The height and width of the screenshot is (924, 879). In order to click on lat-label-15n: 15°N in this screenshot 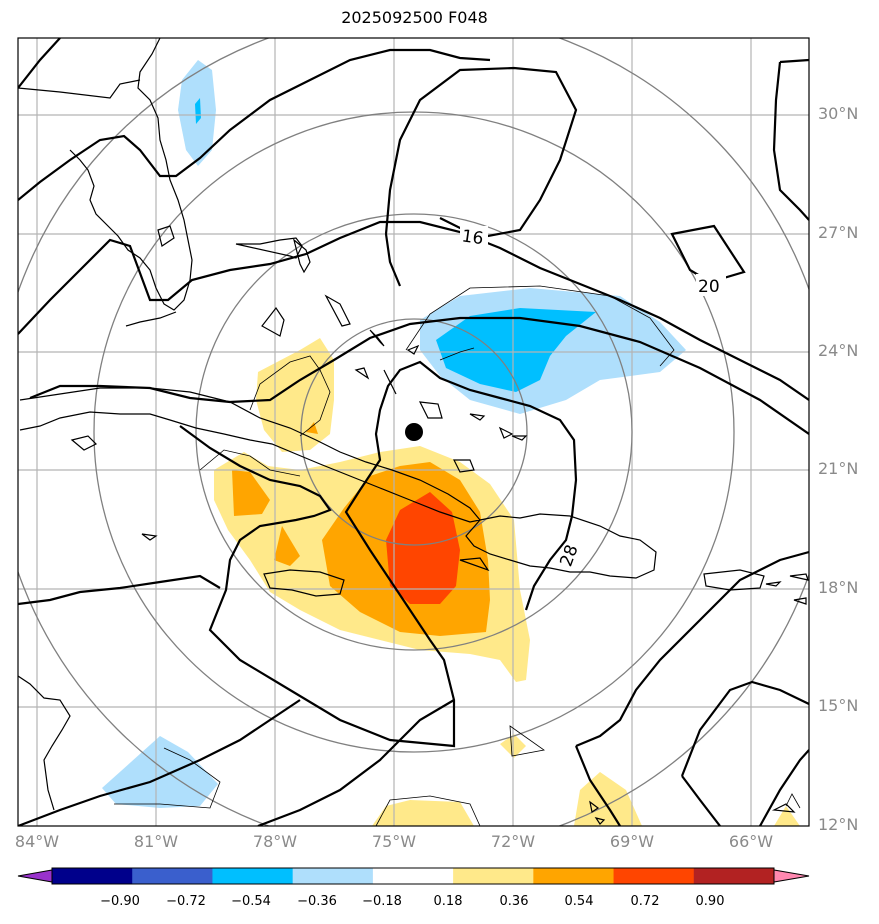, I will do `click(838, 705)`.